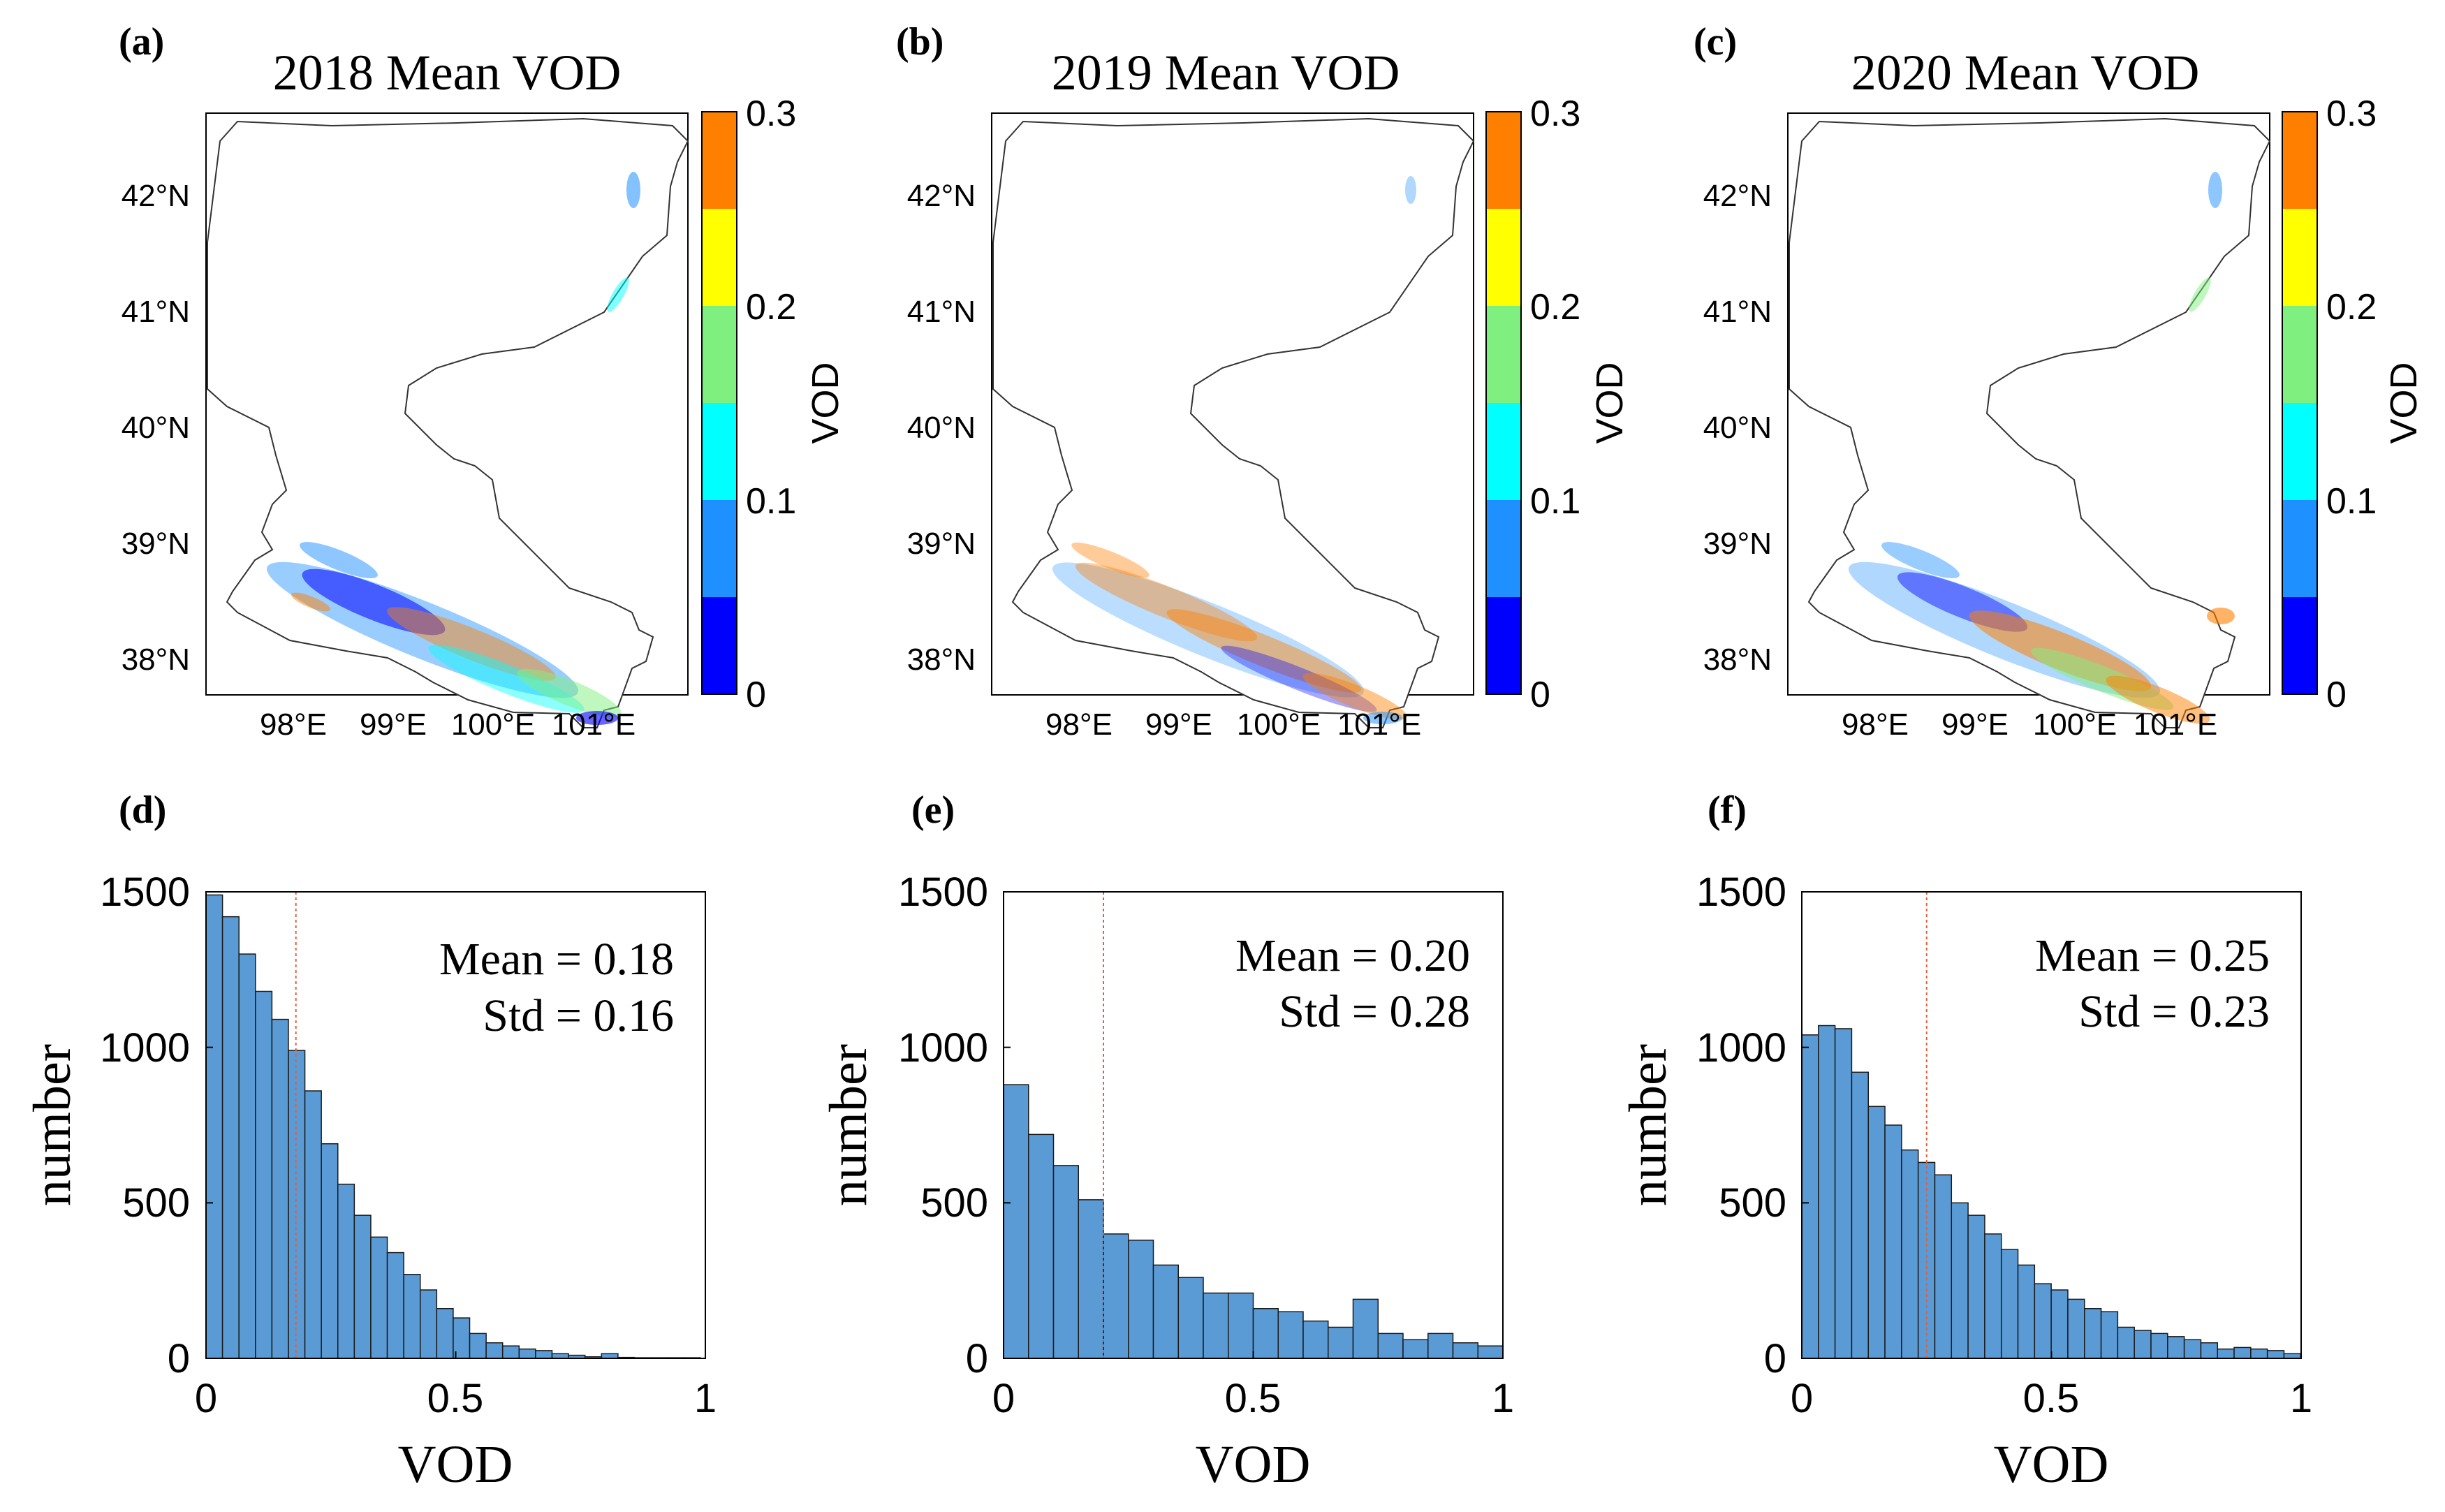  What do you see at coordinates (2051, 1465) in the screenshot?
I see `x-axis-label: VOD` at bounding box center [2051, 1465].